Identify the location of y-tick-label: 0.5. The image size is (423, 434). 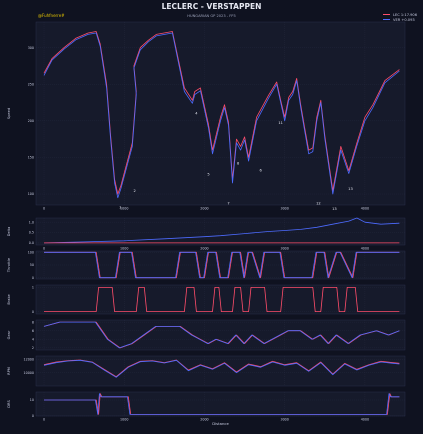
(31, 233).